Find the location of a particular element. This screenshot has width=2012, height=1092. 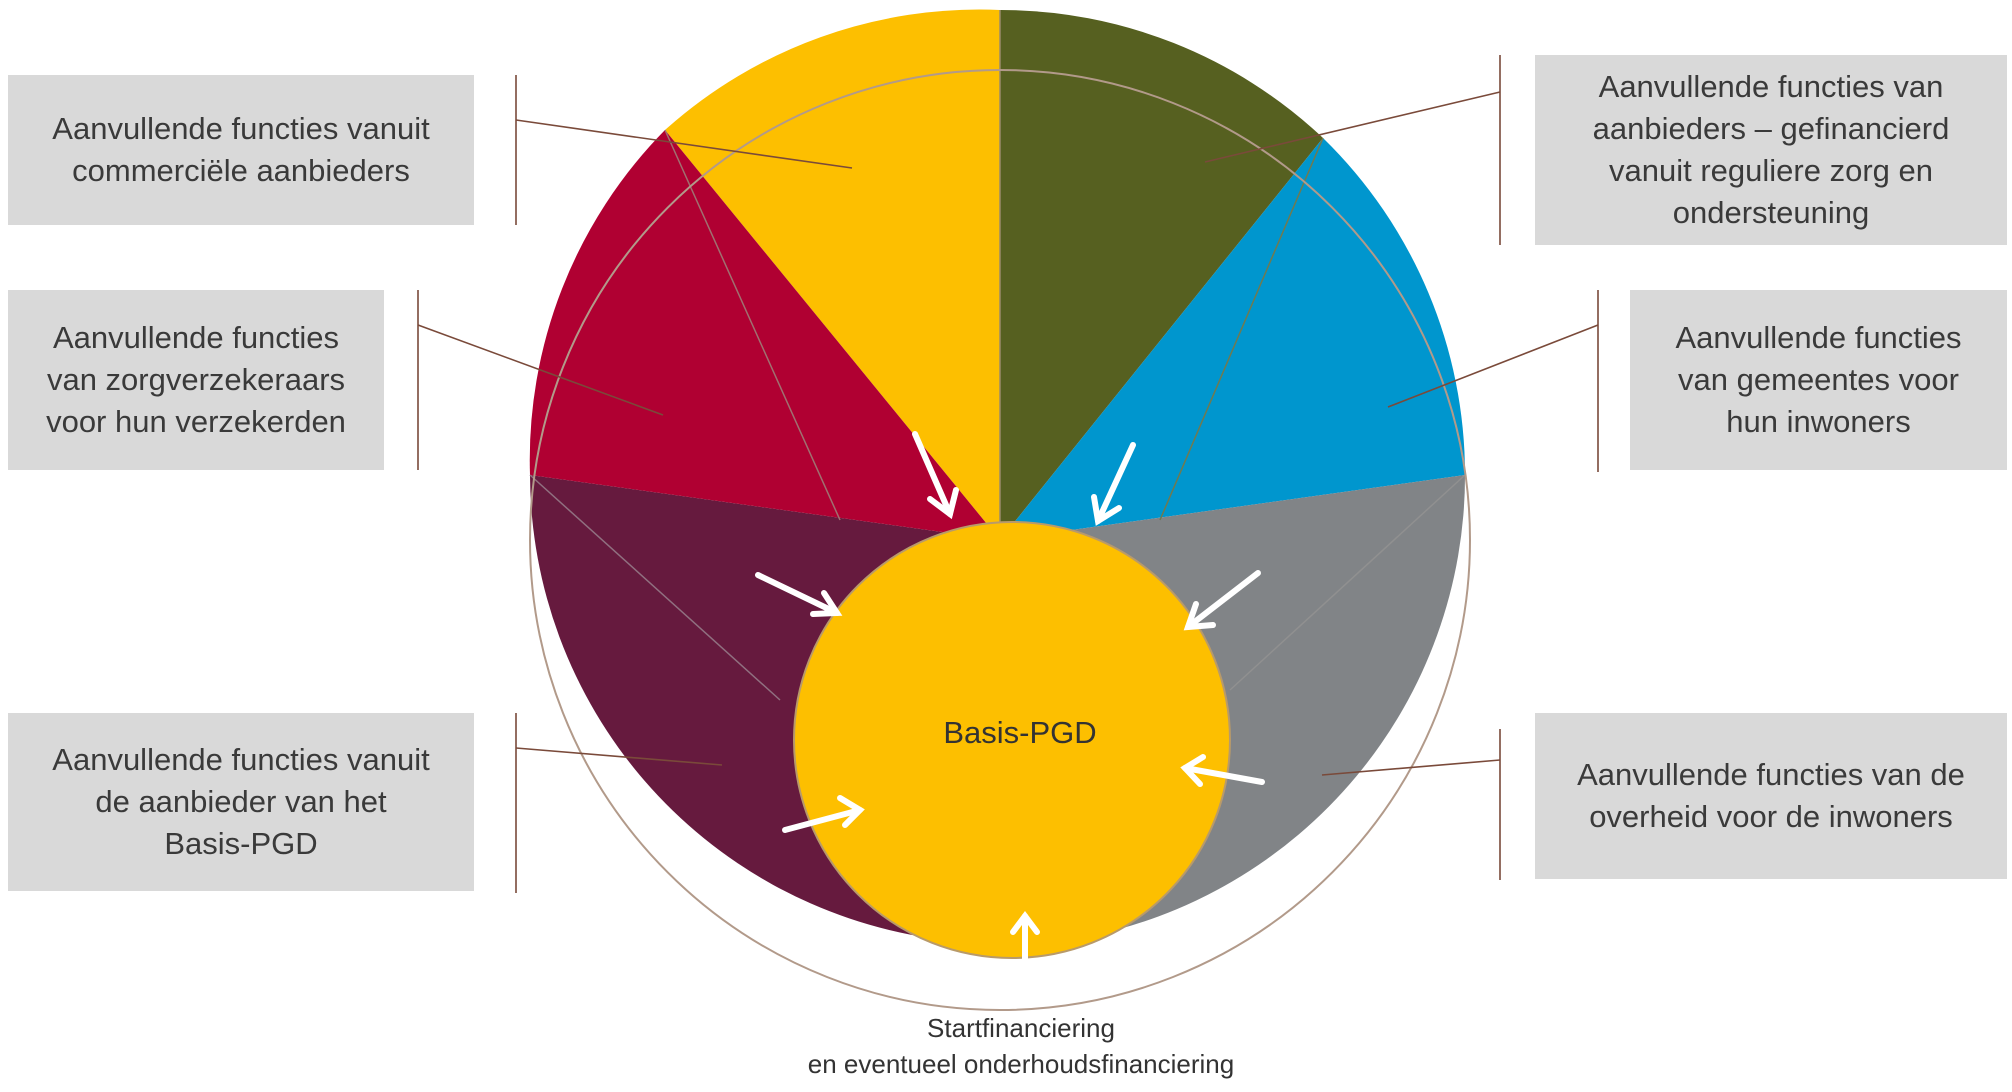

arrow-commercieel is located at coordinates (935, 475).